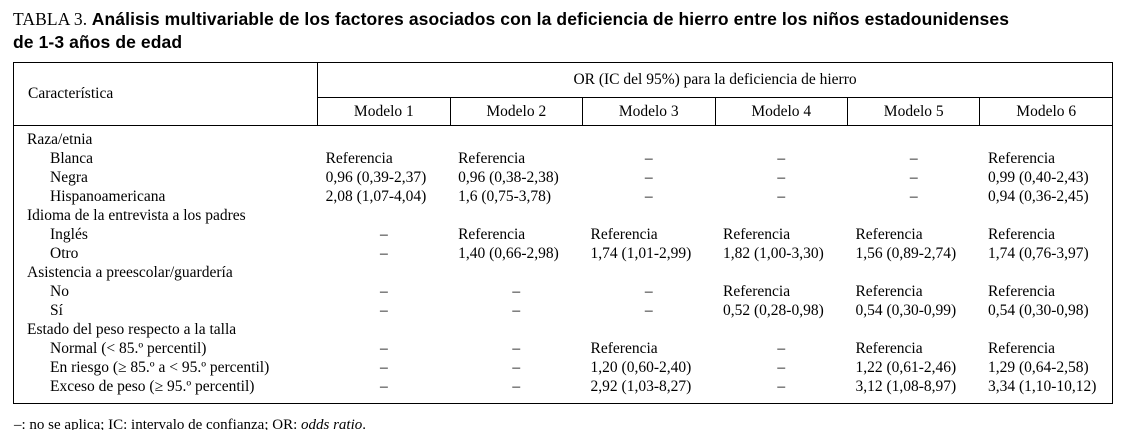 The width and height of the screenshot is (1127, 430). Describe the element at coordinates (563, 158) in the screenshot. I see `data-row: Blanca Referencia Referencia – – – Referencia` at that location.